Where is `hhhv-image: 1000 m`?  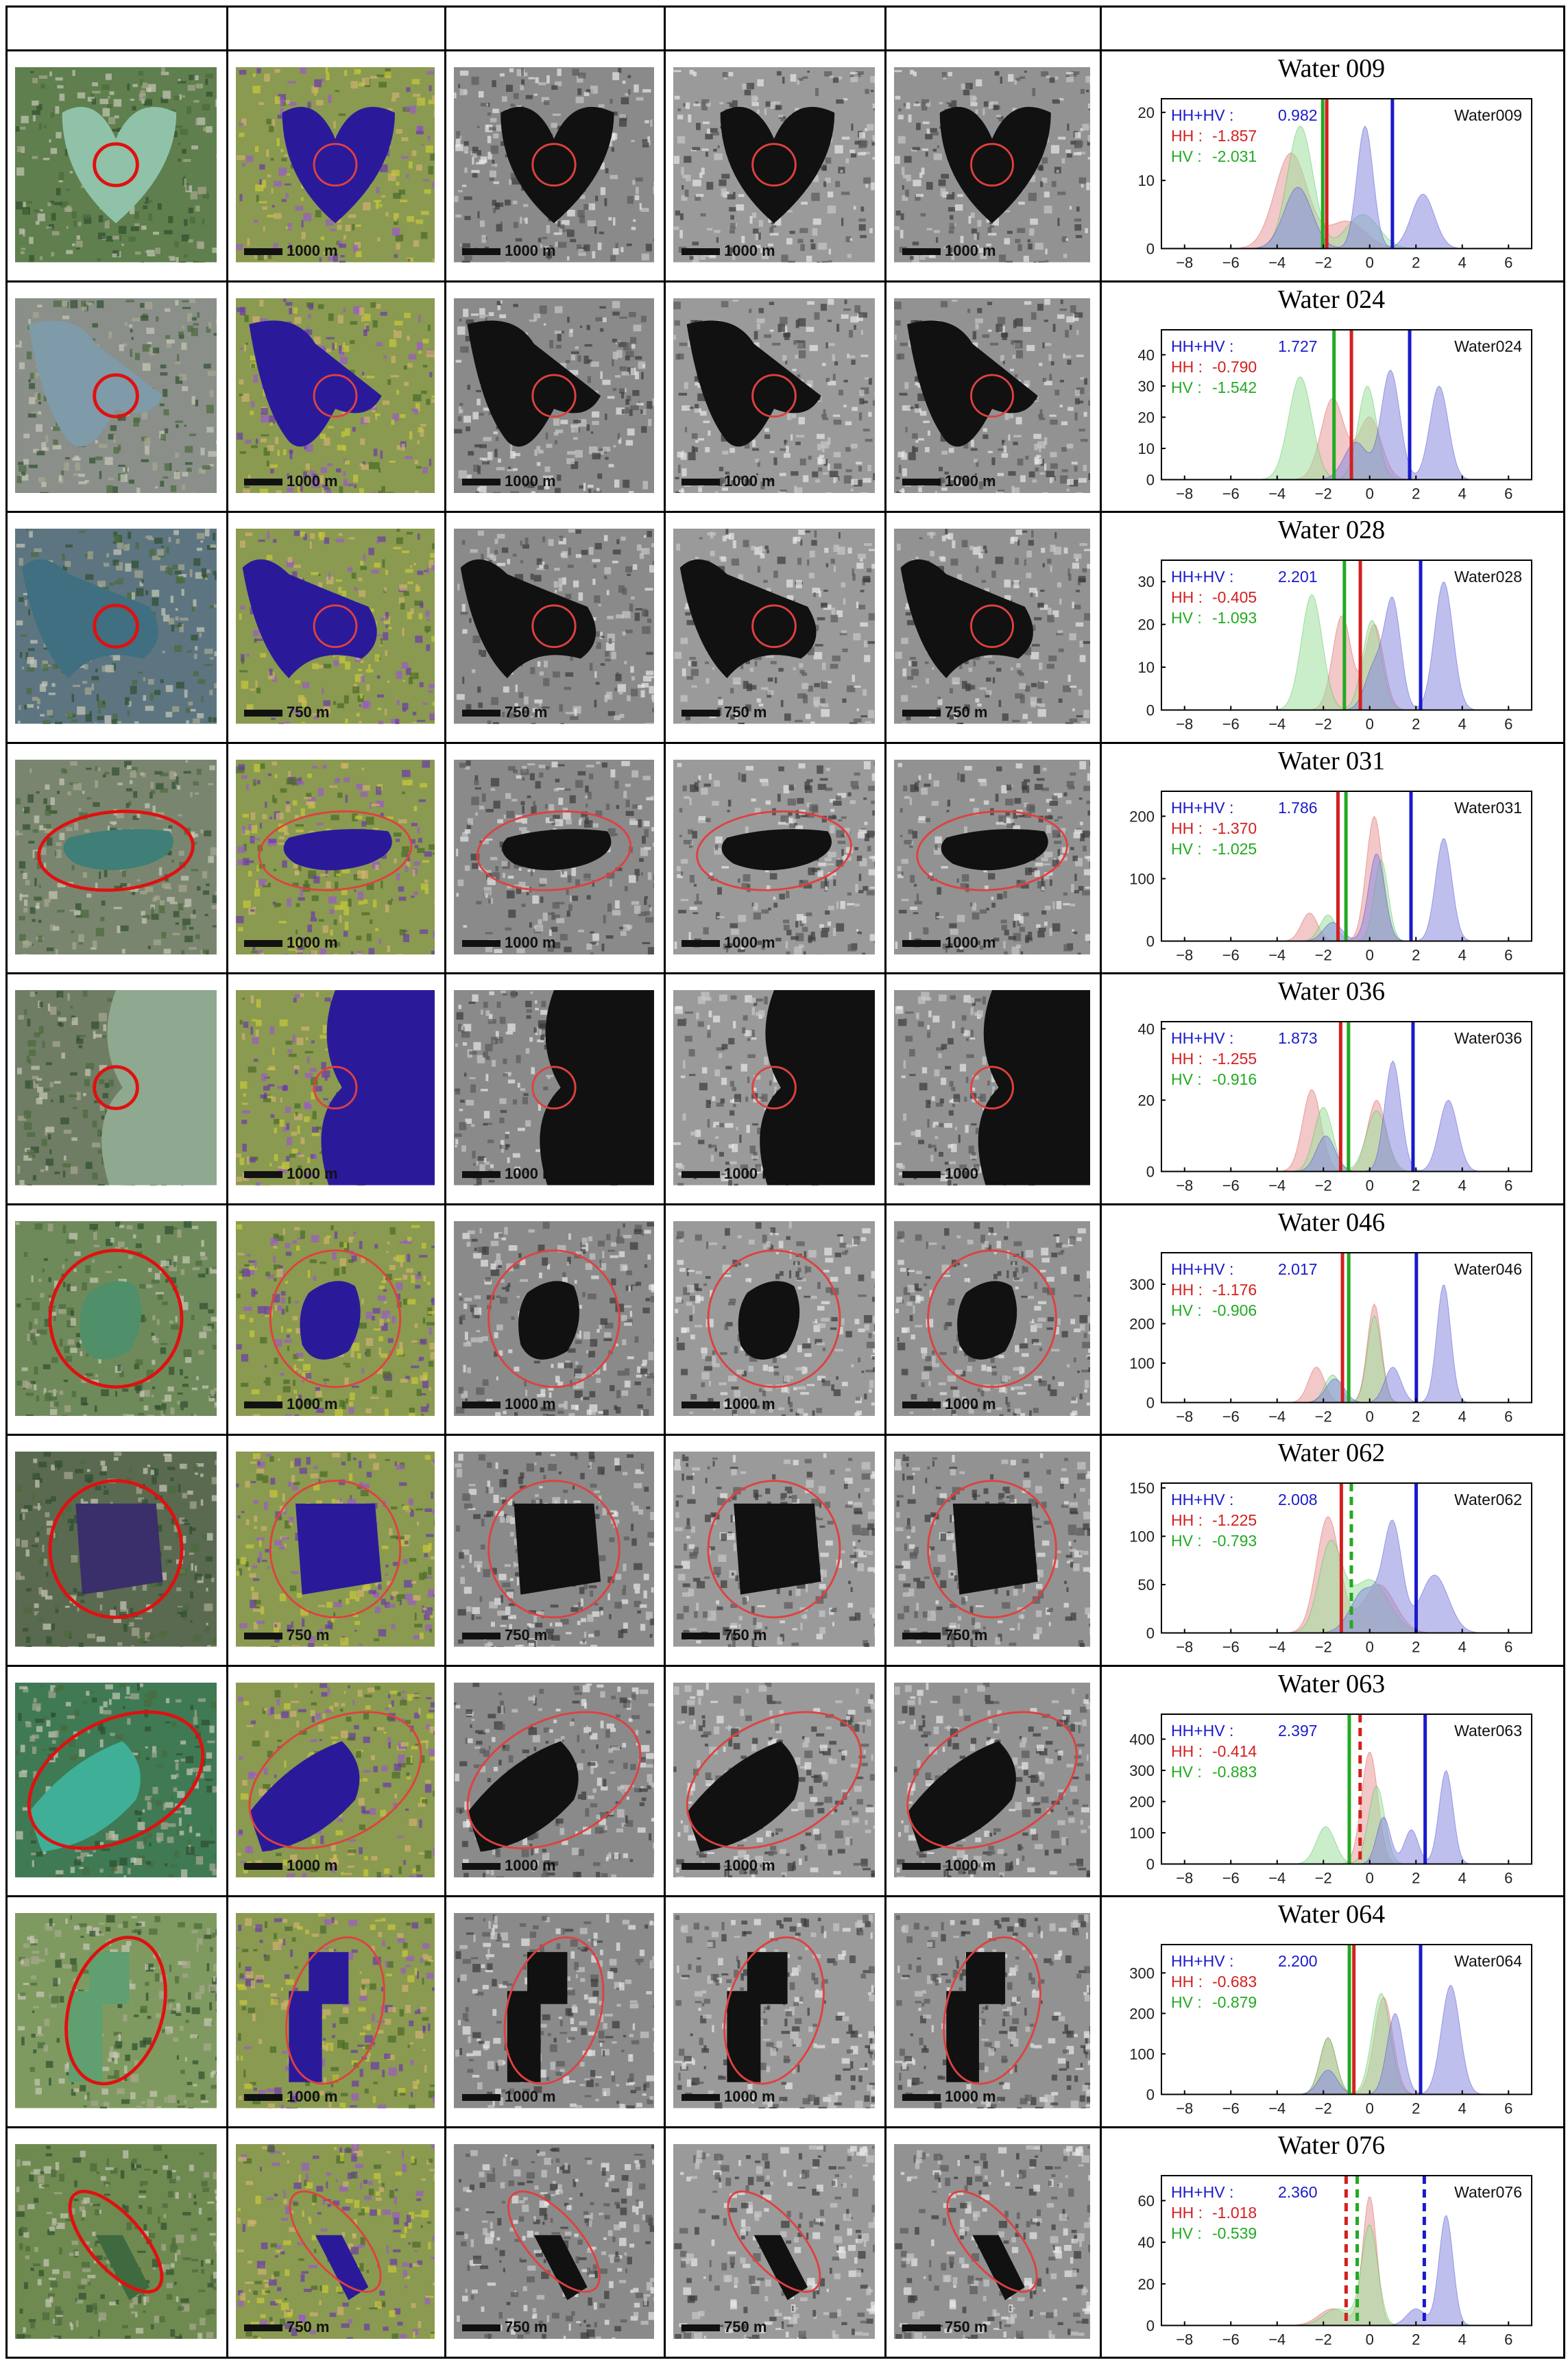 hhhv-image: 1000 m is located at coordinates (554, 165).